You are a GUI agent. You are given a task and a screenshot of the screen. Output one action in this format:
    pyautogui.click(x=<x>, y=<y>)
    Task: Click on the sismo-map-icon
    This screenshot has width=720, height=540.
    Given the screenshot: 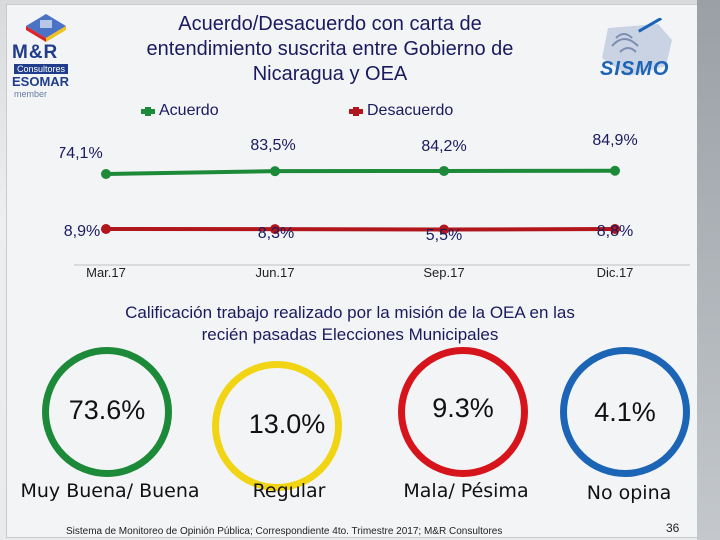 What is the action you would take?
    pyautogui.click(x=637, y=47)
    